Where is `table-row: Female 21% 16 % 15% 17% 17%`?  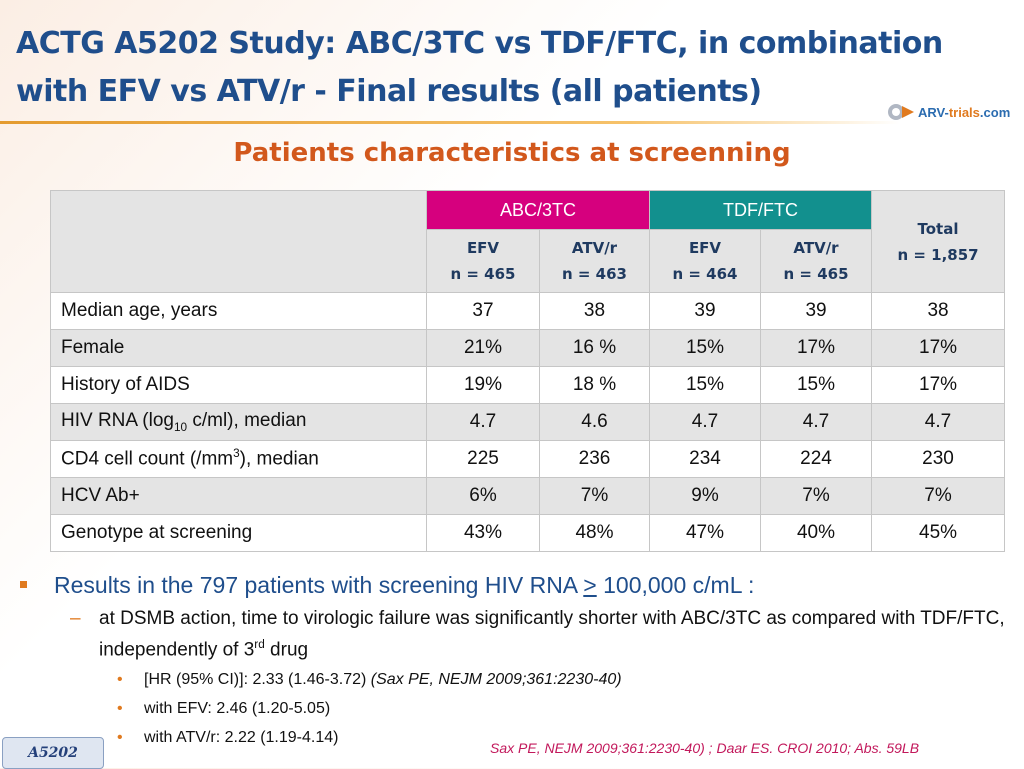 table-row: Female 21% 16 % 15% 17% 17% is located at coordinates (528, 348).